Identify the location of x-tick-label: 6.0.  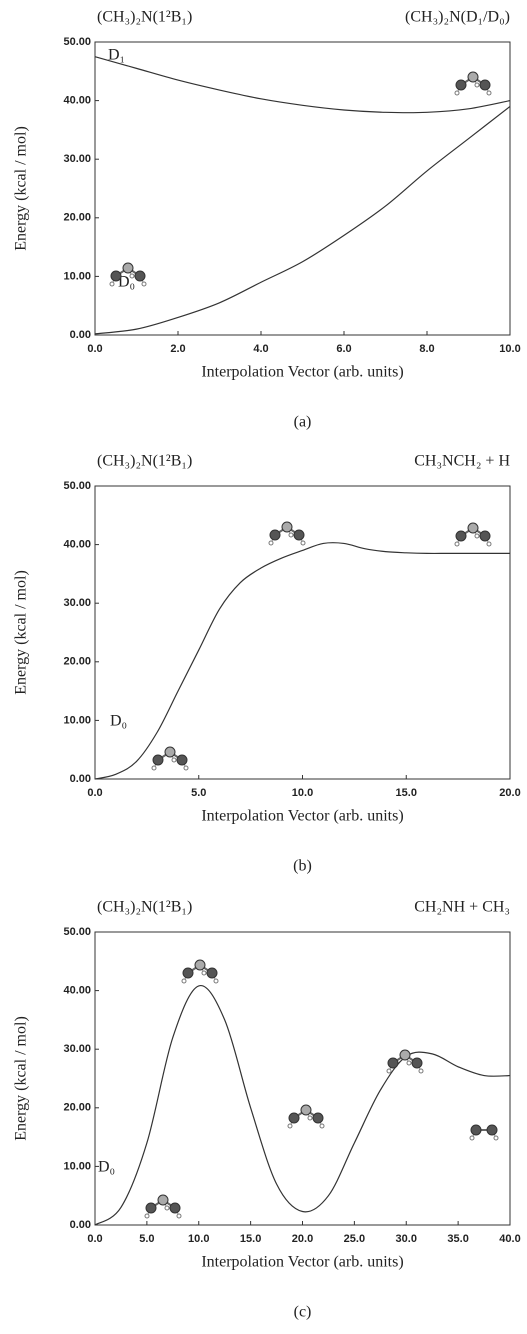
(343, 349).